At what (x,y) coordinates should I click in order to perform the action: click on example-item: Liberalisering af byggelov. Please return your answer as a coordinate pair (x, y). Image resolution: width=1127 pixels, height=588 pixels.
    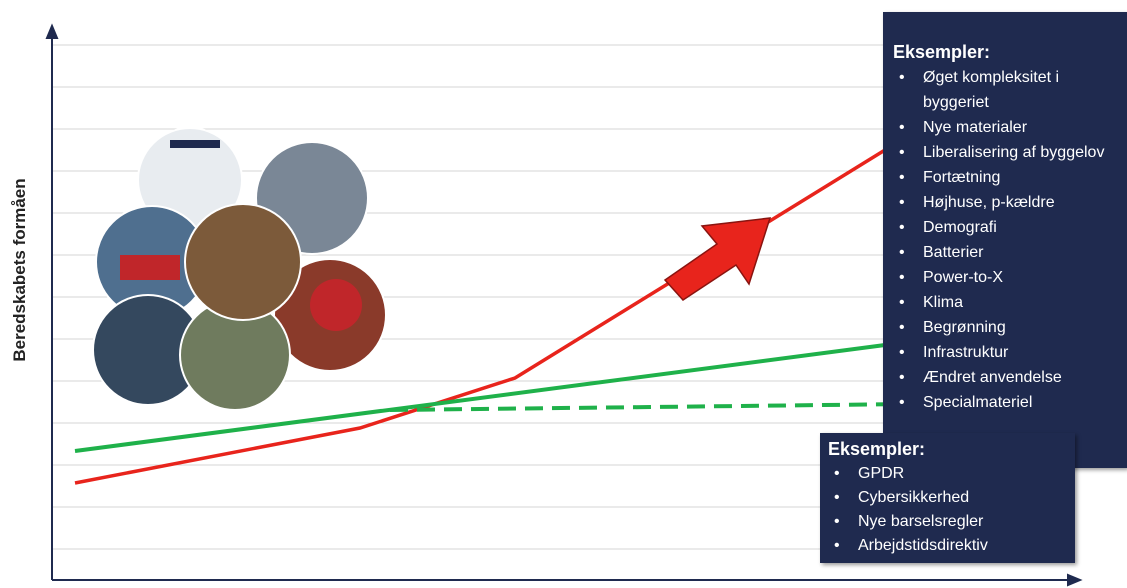
    Looking at the image, I should click on (1008, 152).